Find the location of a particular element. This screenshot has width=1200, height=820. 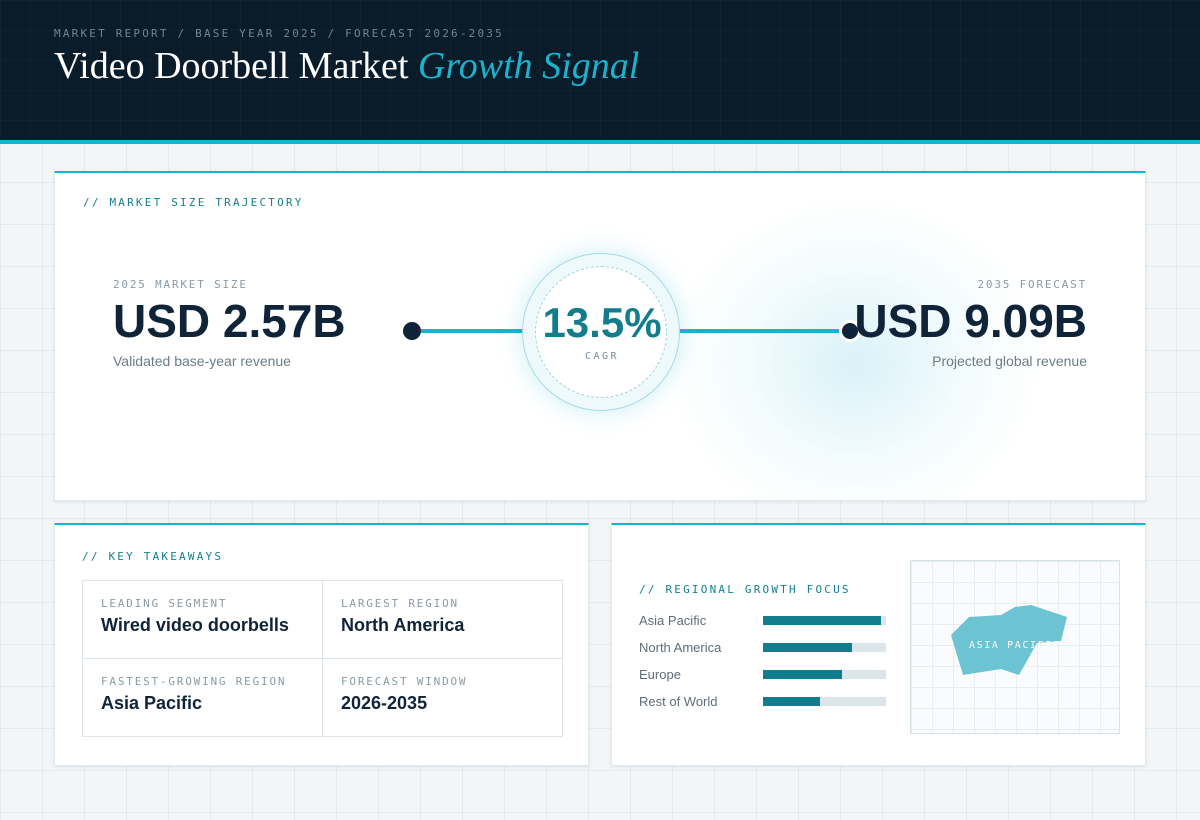

takeaway-value: Wired video doorbells is located at coordinates (195, 625).